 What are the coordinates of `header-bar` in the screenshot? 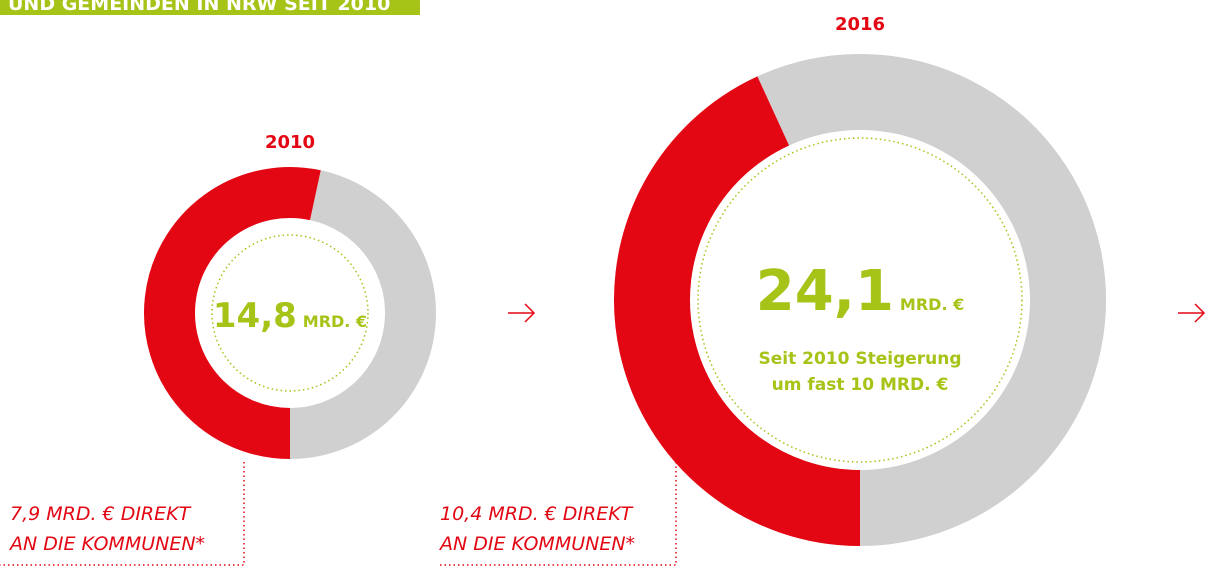 It's located at (210, 7).